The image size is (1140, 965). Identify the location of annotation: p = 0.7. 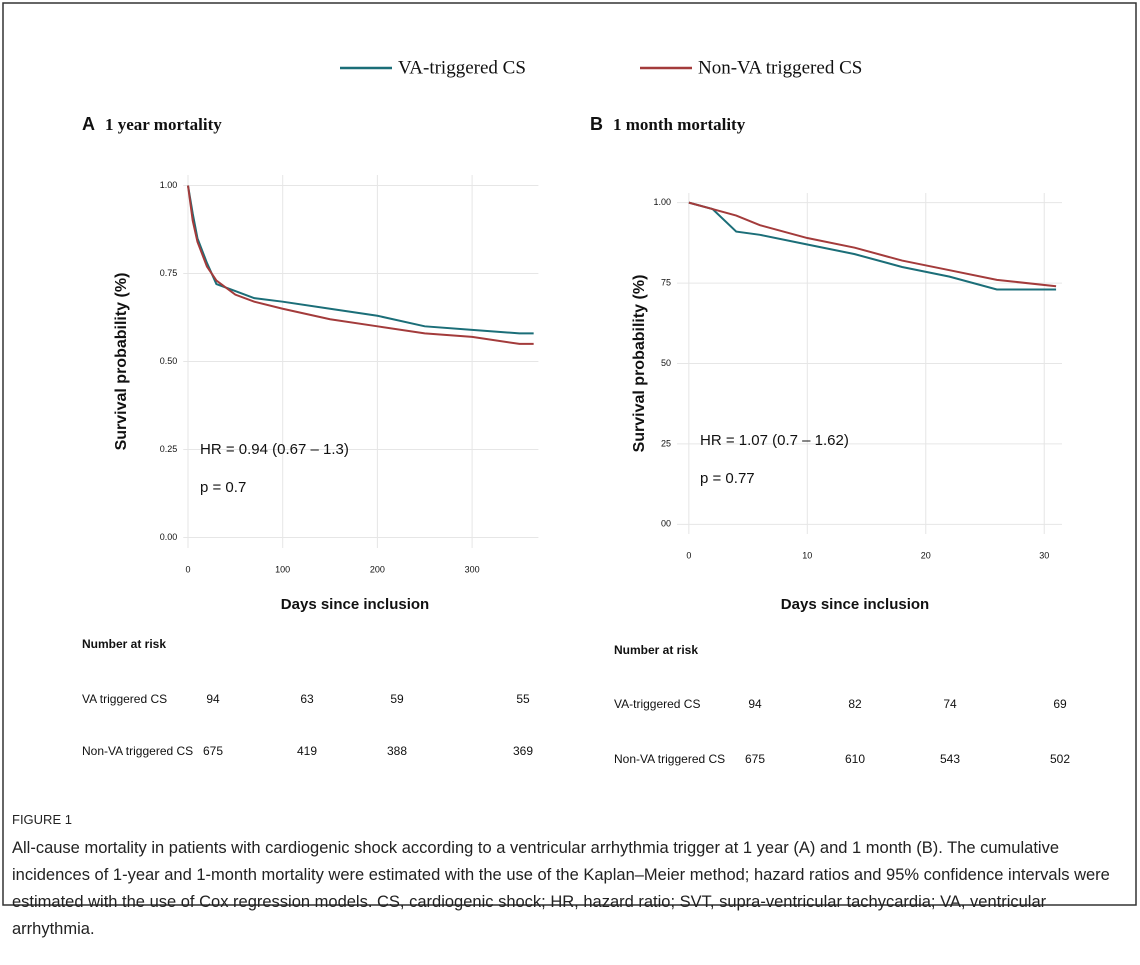
(223, 487).